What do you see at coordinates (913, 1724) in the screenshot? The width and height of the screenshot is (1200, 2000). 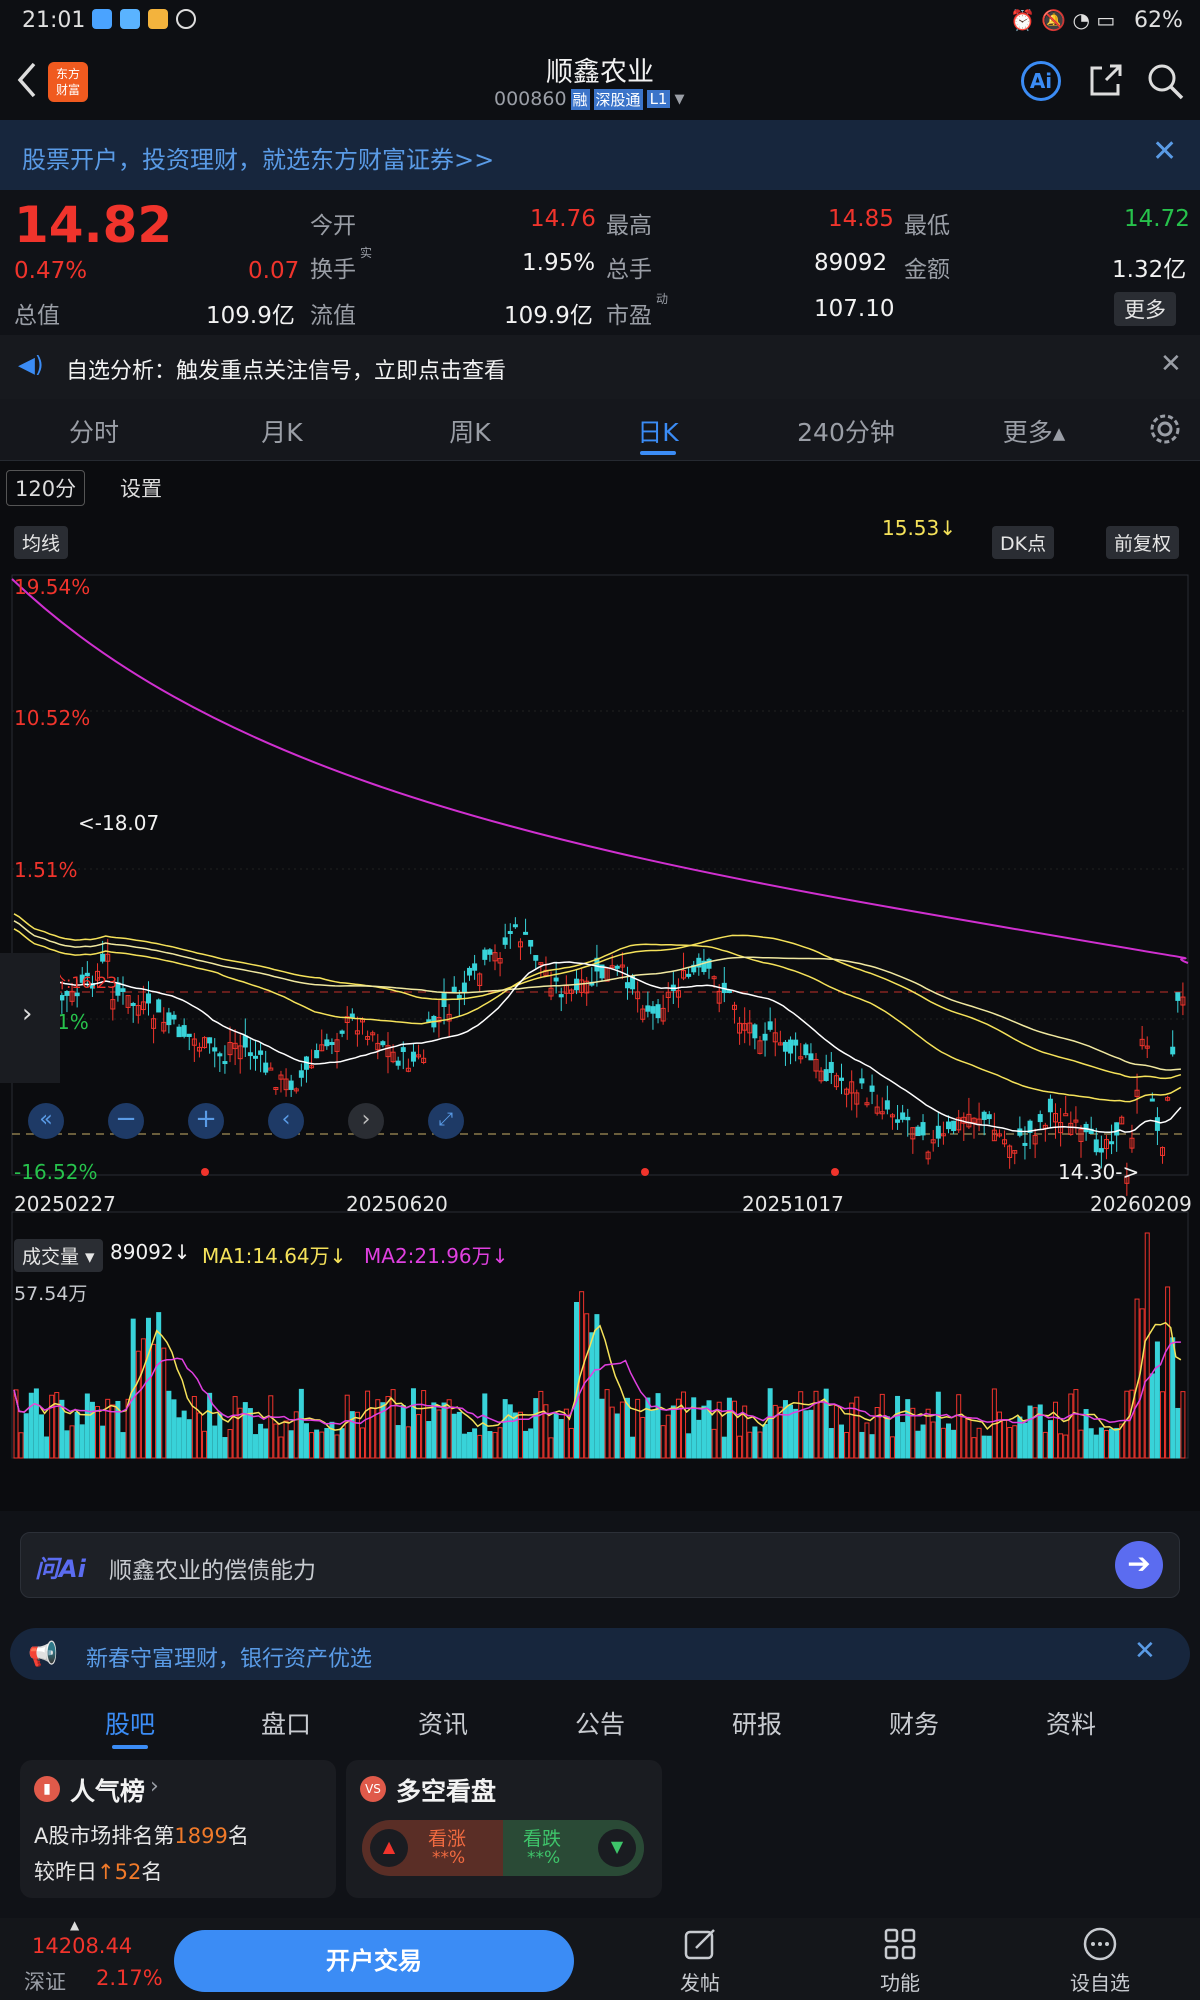 I see `tab-financials: 财务` at bounding box center [913, 1724].